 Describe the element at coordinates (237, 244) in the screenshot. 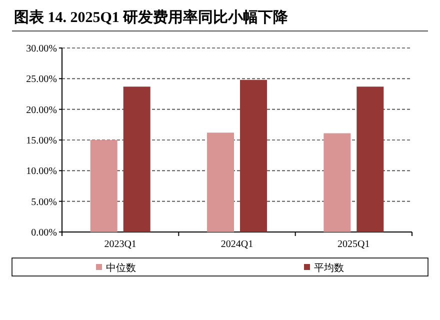

I see `x-tick-label: 2024Q1` at that location.